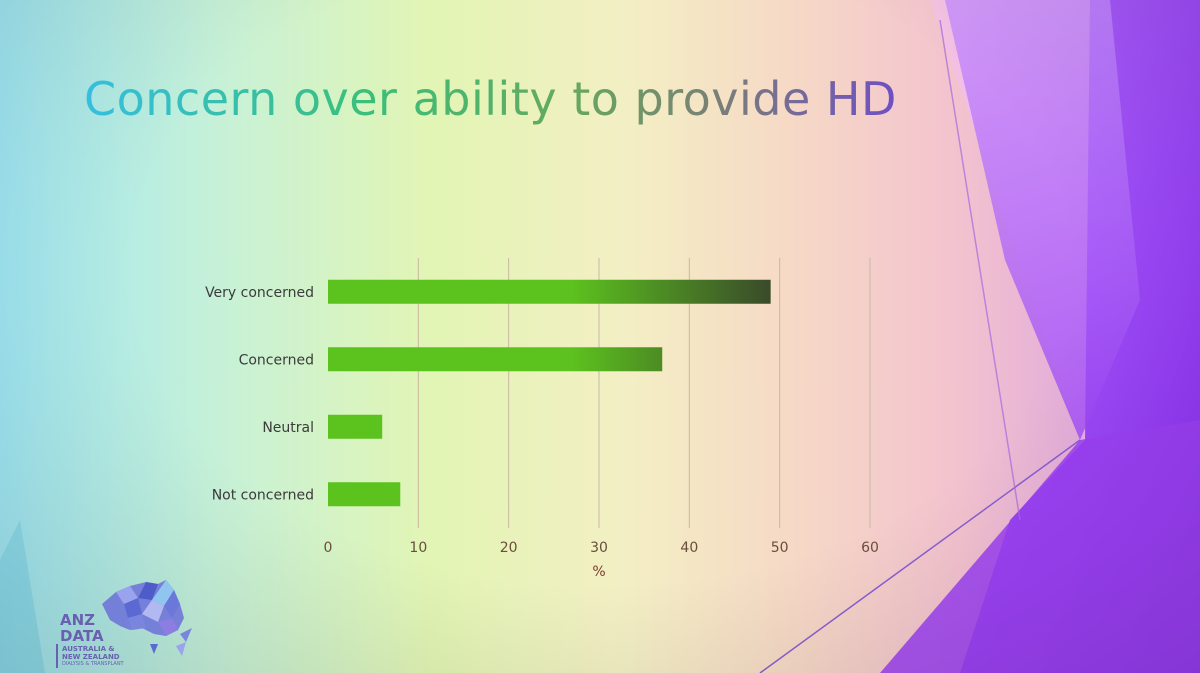 This screenshot has width=1200, height=673. Describe the element at coordinates (88, 649) in the screenshot. I see `logo-text-australia: AUSTRALIA &` at that location.